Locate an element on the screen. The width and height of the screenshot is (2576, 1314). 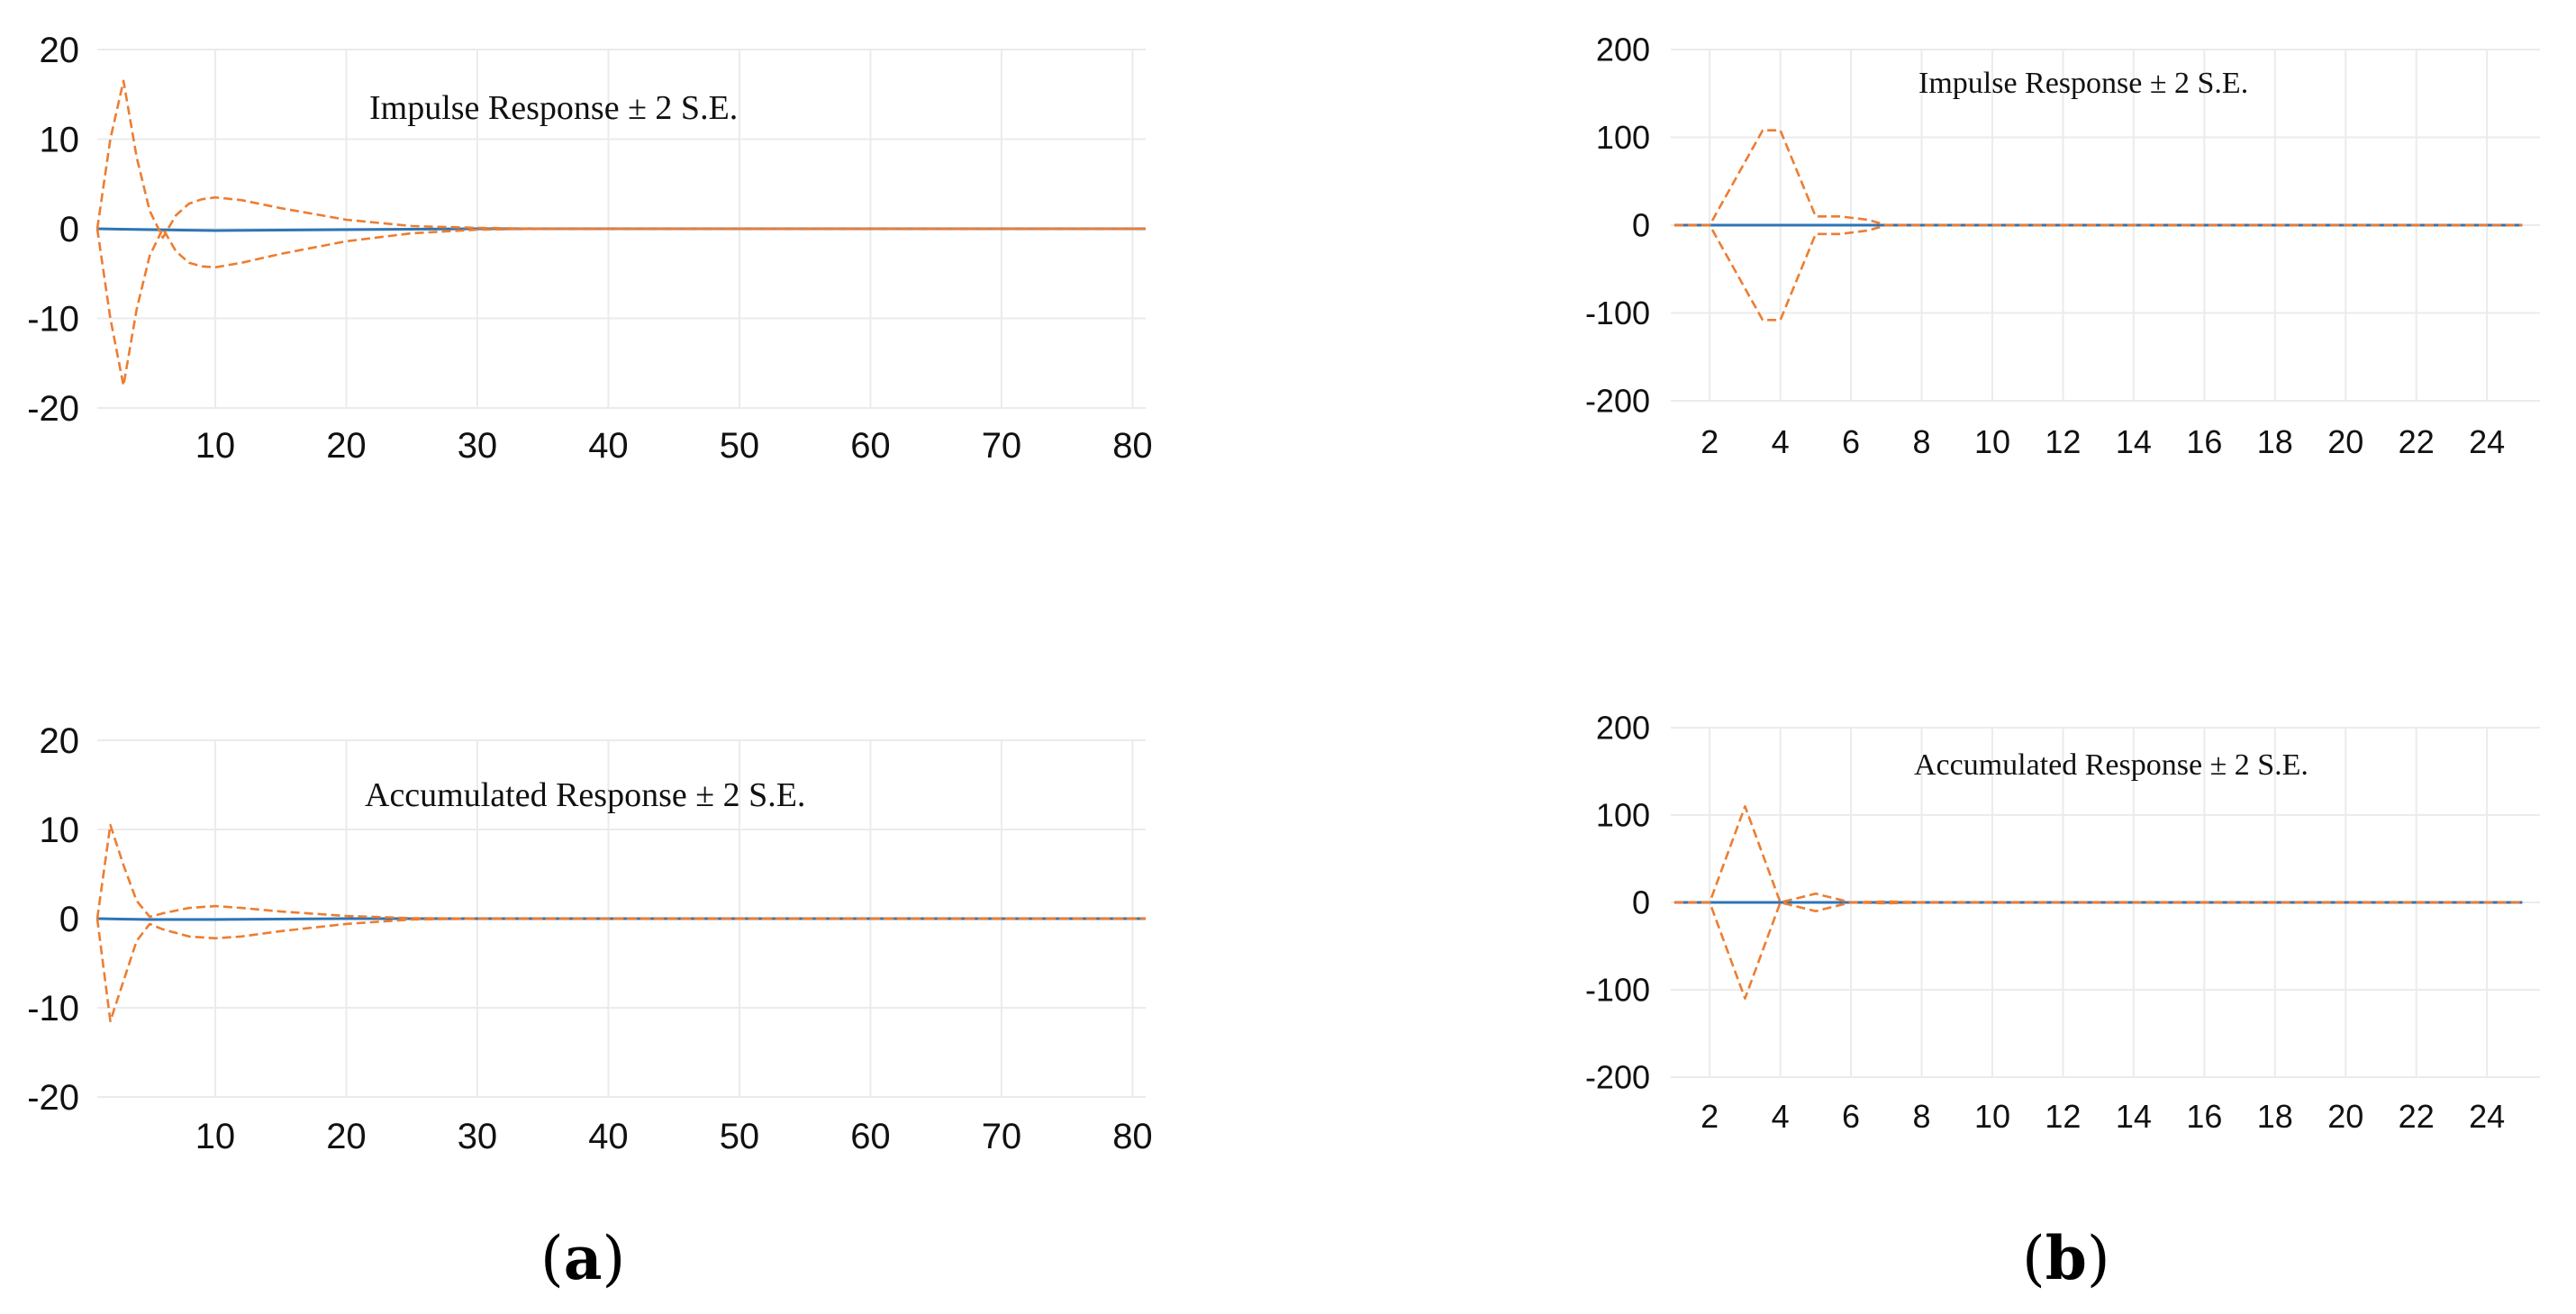
panel-label-a: (a) is located at coordinates (583, 1258).